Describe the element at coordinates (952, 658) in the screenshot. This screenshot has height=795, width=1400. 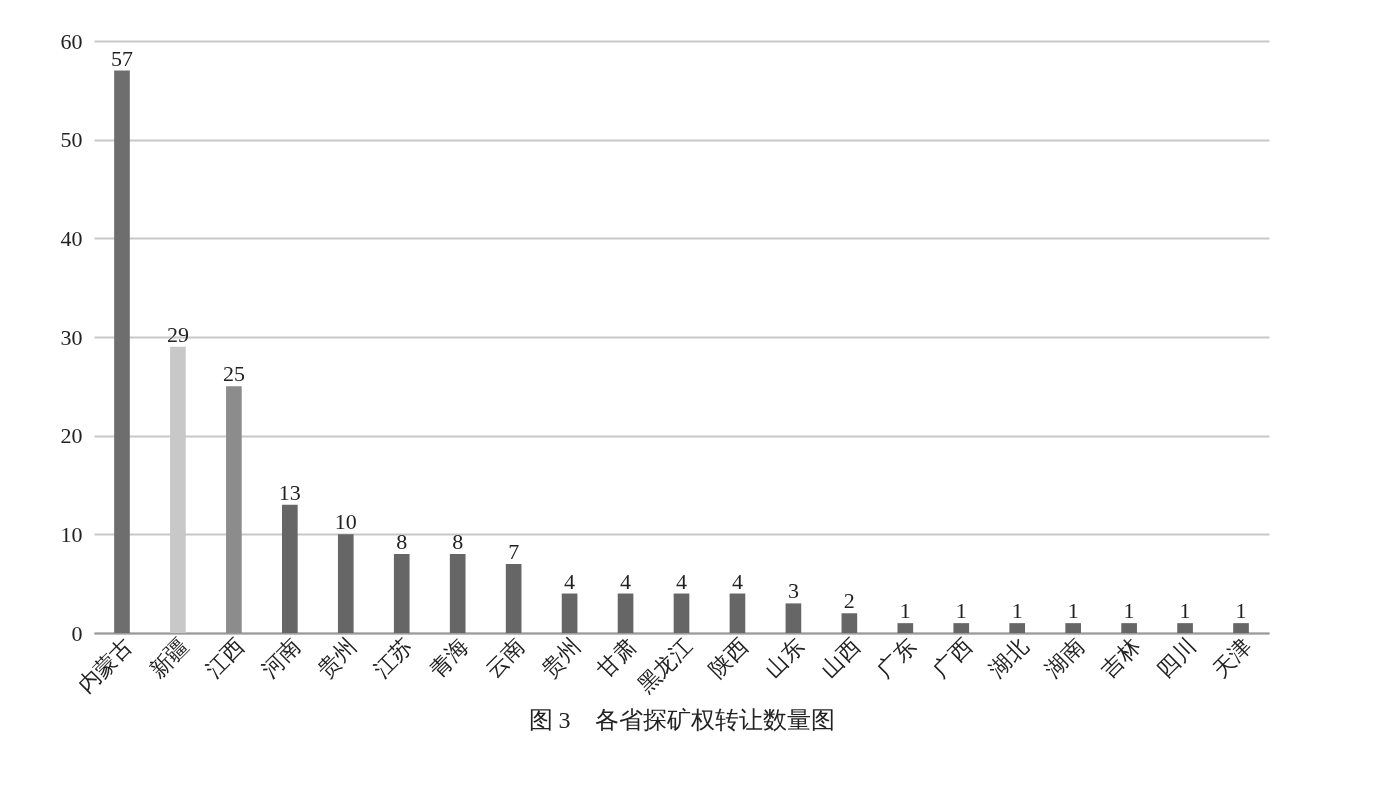
I see `x-tick-label: 广西` at that location.